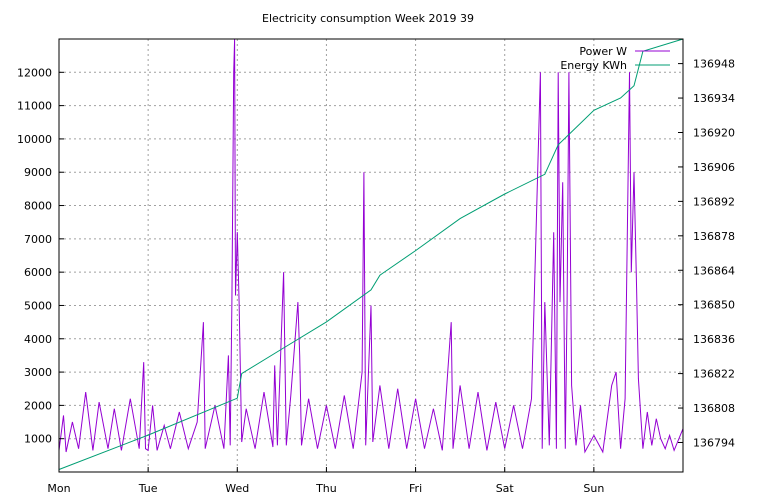 This screenshot has height=500, width=768. Describe the element at coordinates (714, 270) in the screenshot. I see `y-right-tick-label: 136864` at that location.